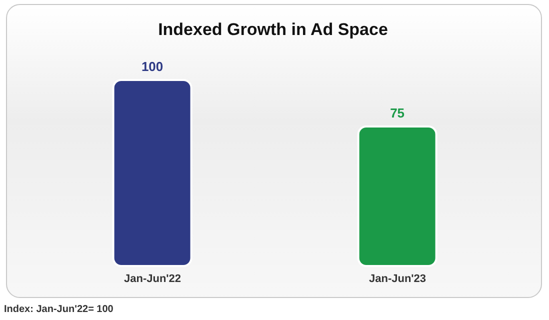  Describe the element at coordinates (152, 66) in the screenshot. I see `data-label: 100` at that location.